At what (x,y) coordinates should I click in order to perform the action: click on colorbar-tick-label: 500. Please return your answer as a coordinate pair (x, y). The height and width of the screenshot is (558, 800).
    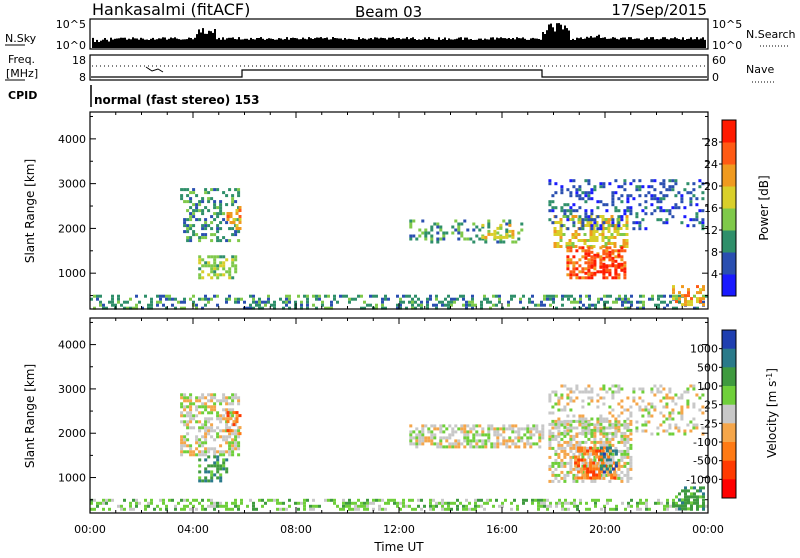
    Looking at the image, I should click on (707, 367).